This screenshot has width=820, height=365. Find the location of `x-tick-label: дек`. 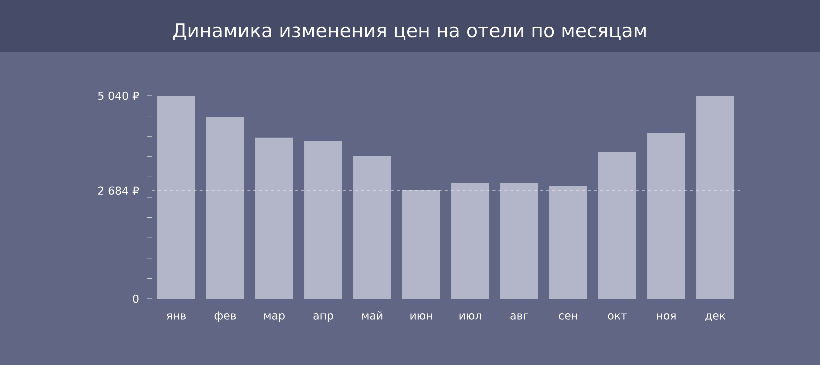

x-tick-label: дек is located at coordinates (716, 318).